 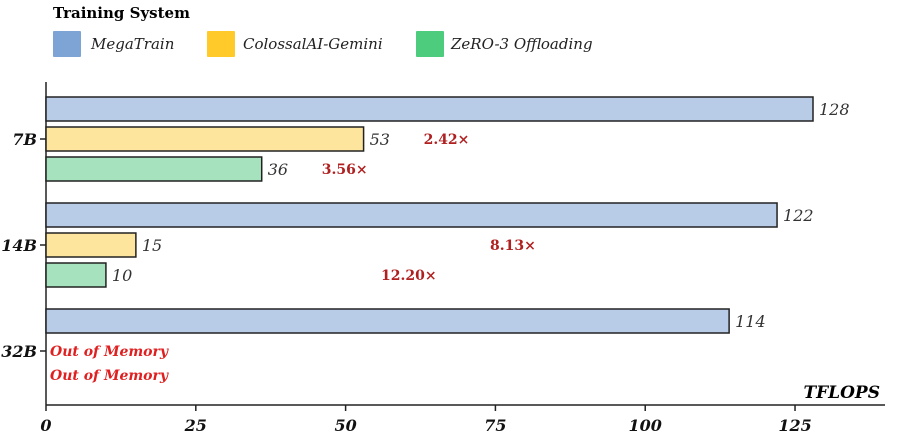 I want to click on speedup-label-14b-colossalai-gemini: 8.13×, so click(x=513, y=246).